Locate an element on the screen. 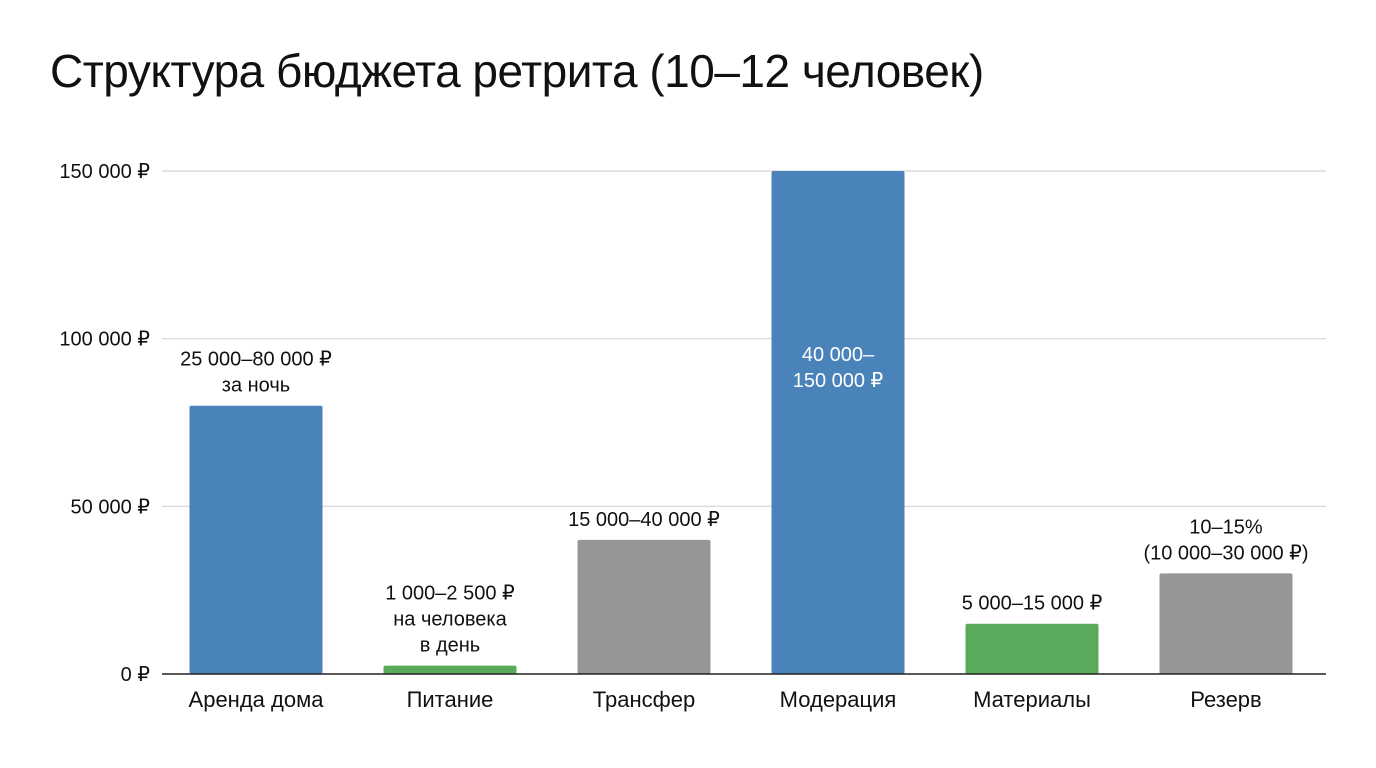 This screenshot has width=1376, height=768. data-label-line: за ночь is located at coordinates (256, 386).